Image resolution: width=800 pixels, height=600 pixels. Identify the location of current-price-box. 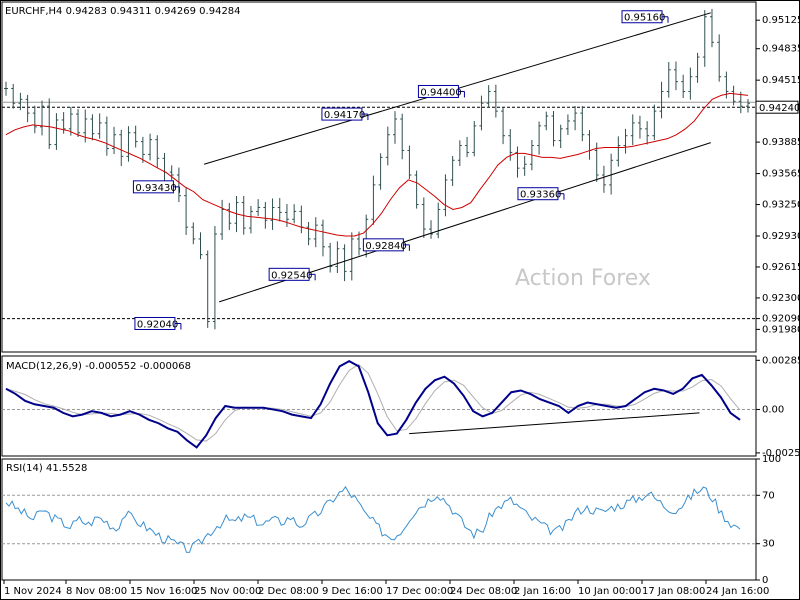
(777, 107).